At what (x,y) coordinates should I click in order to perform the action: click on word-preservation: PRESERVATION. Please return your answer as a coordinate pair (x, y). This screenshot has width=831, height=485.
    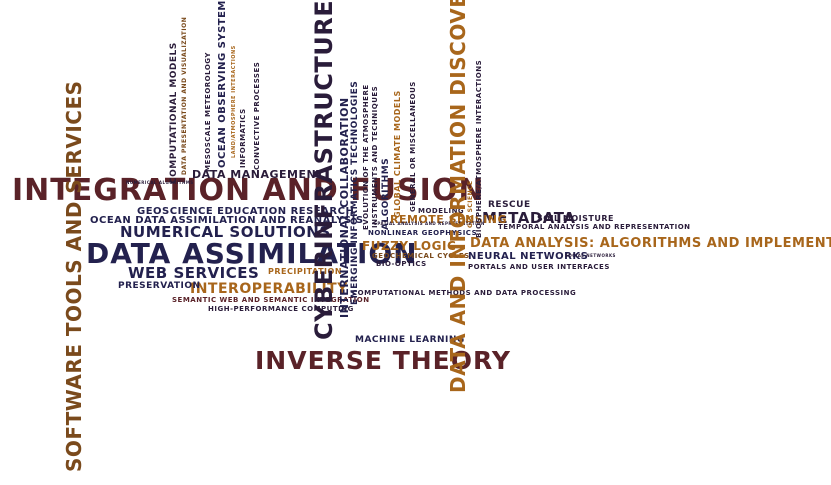
    Looking at the image, I should click on (159, 286).